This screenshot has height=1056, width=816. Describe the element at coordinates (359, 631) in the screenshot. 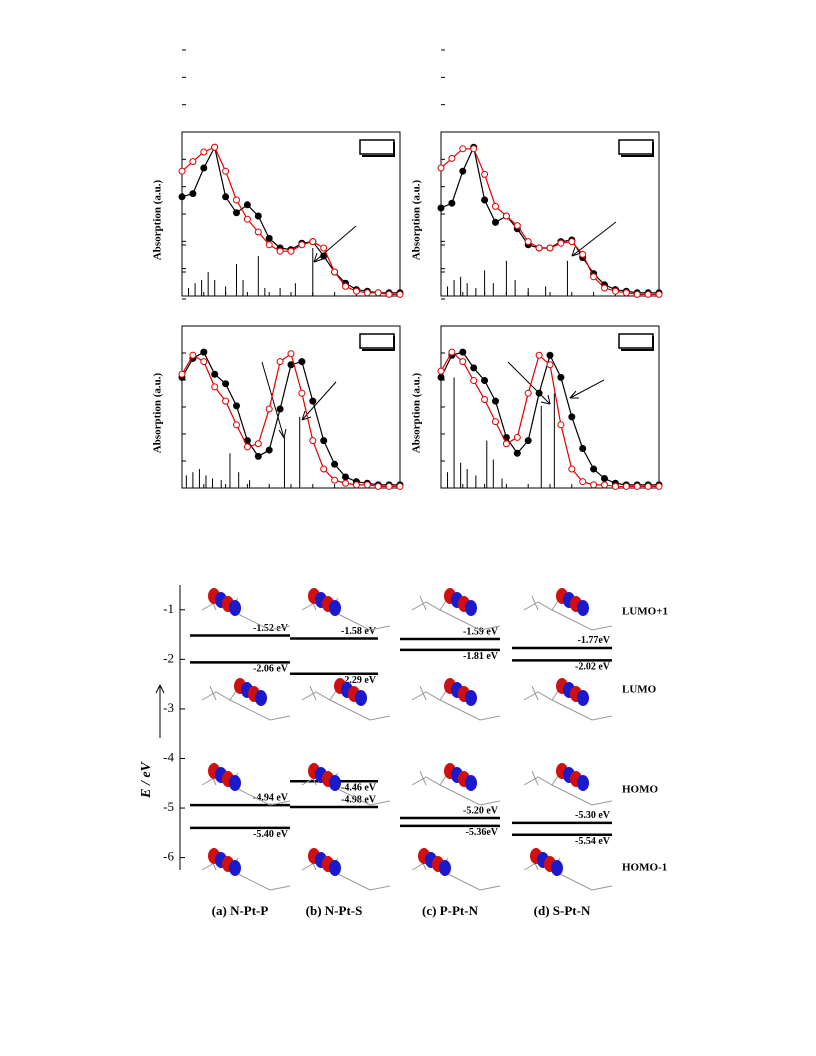

I see `level-label: -1.58 eV` at that location.